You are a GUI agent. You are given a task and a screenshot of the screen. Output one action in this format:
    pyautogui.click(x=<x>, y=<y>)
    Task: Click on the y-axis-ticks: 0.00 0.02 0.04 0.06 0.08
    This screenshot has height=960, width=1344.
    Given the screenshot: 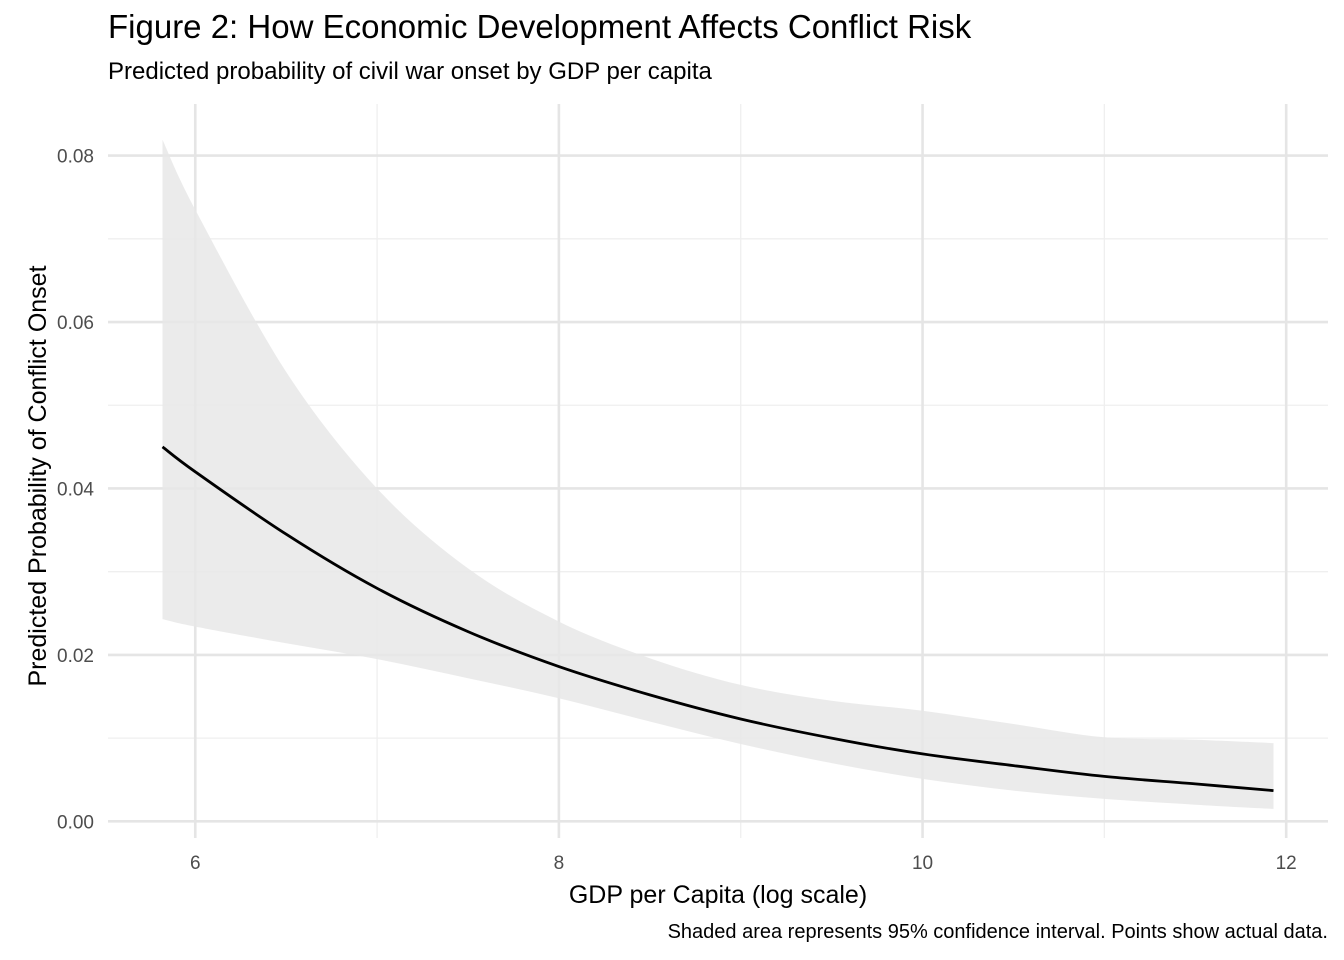 What is the action you would take?
    pyautogui.click(x=75, y=490)
    